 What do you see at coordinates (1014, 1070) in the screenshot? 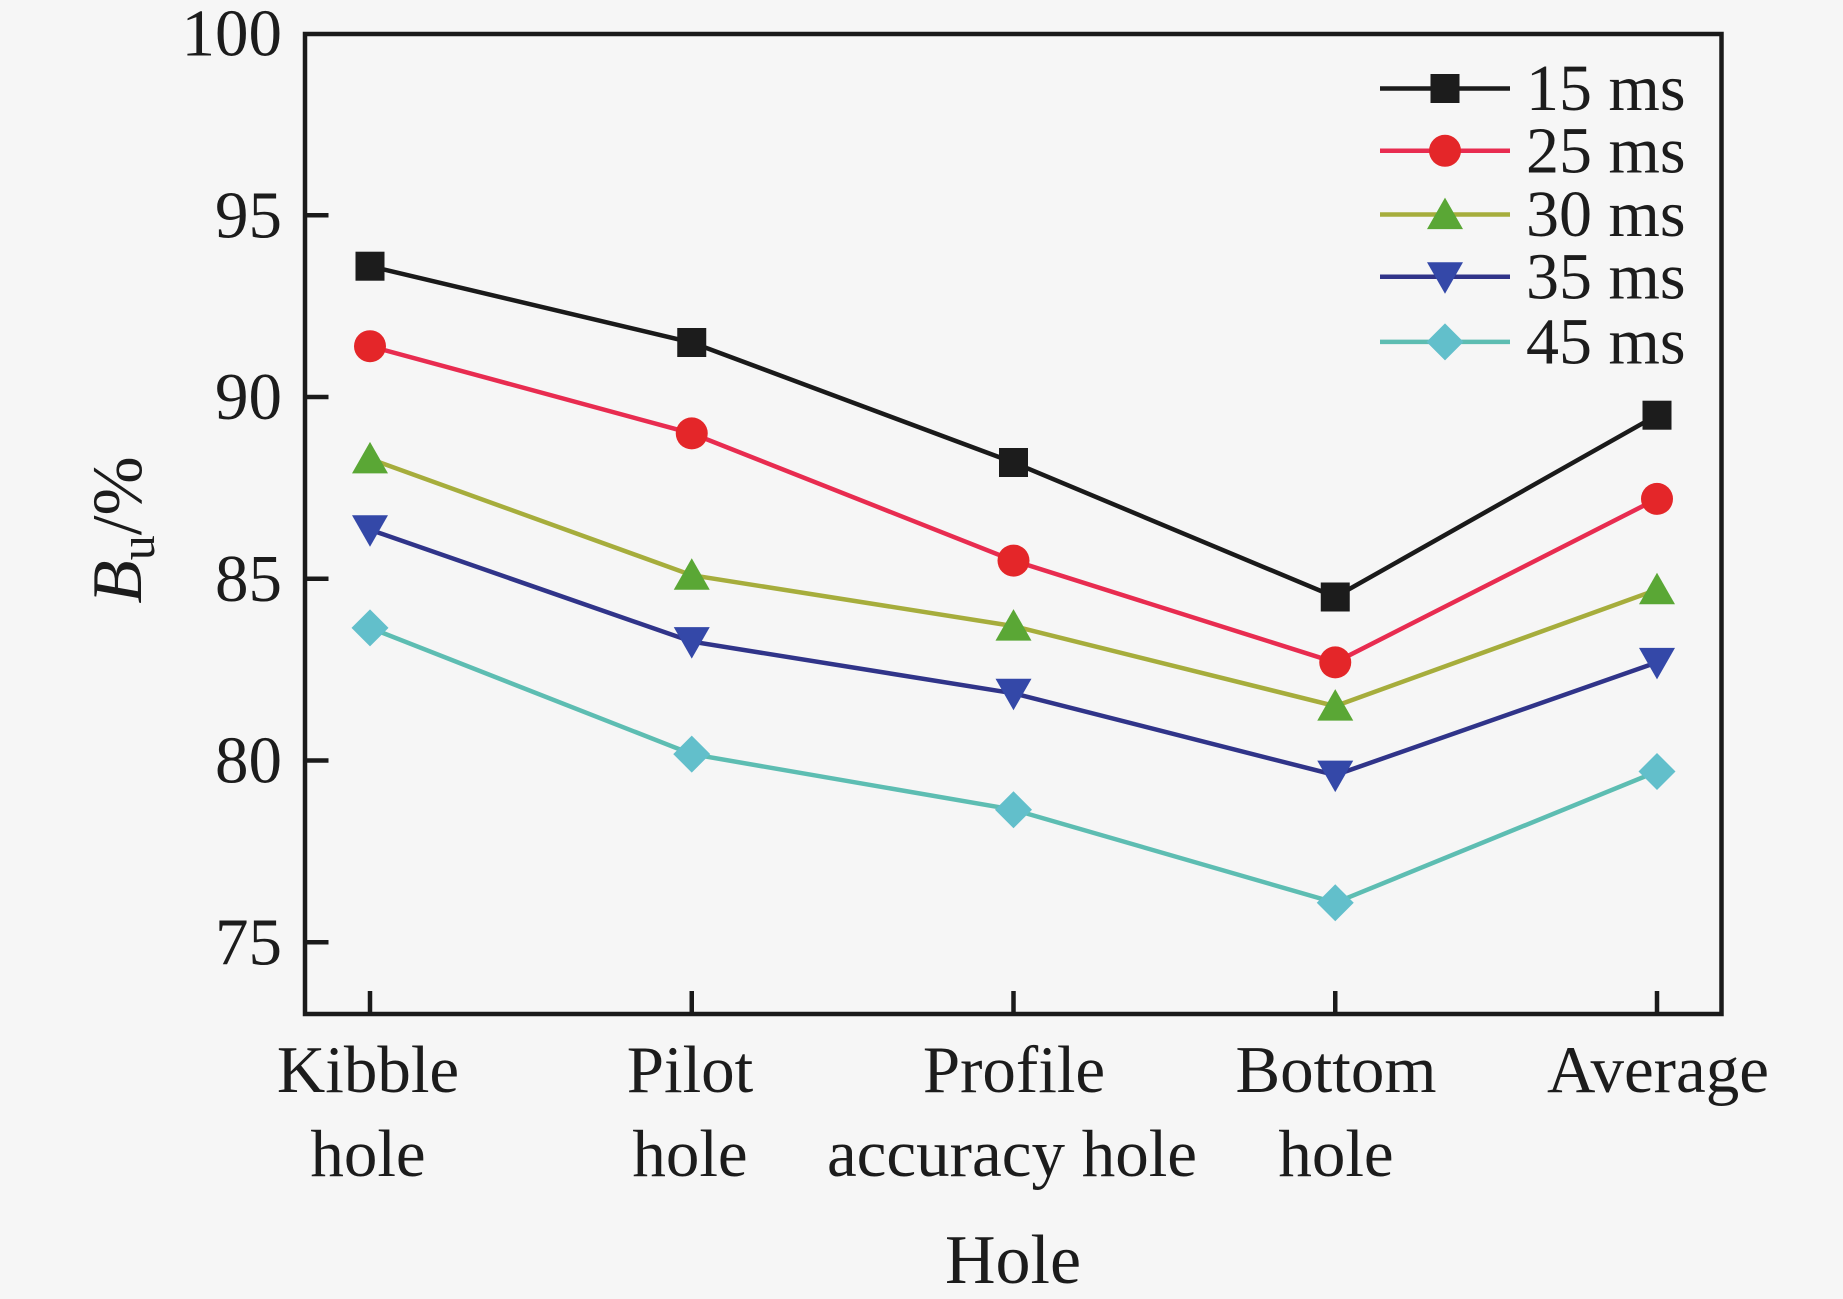
I see `svg-text: Profile` at bounding box center [1014, 1070].